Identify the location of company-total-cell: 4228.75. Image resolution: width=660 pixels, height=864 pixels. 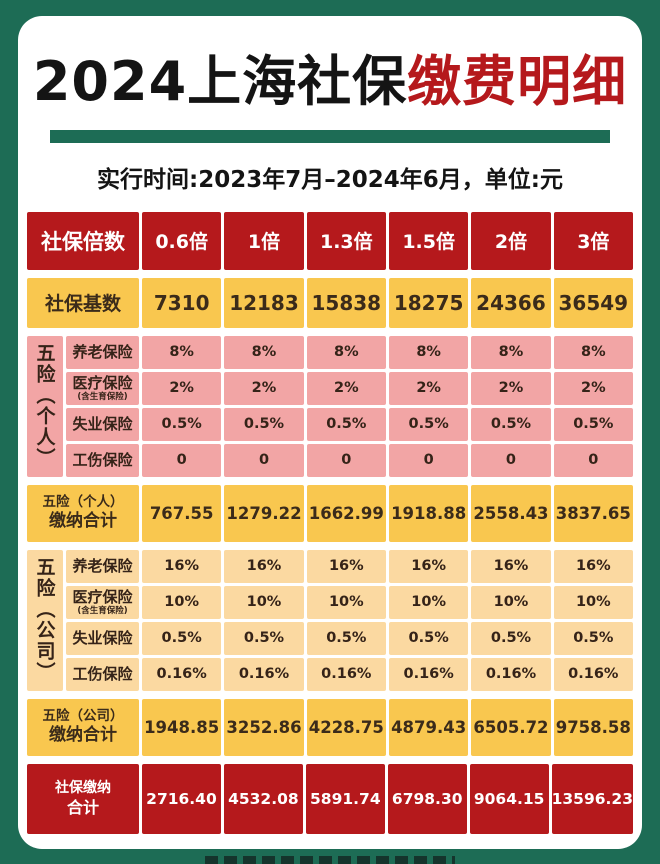
(346, 727).